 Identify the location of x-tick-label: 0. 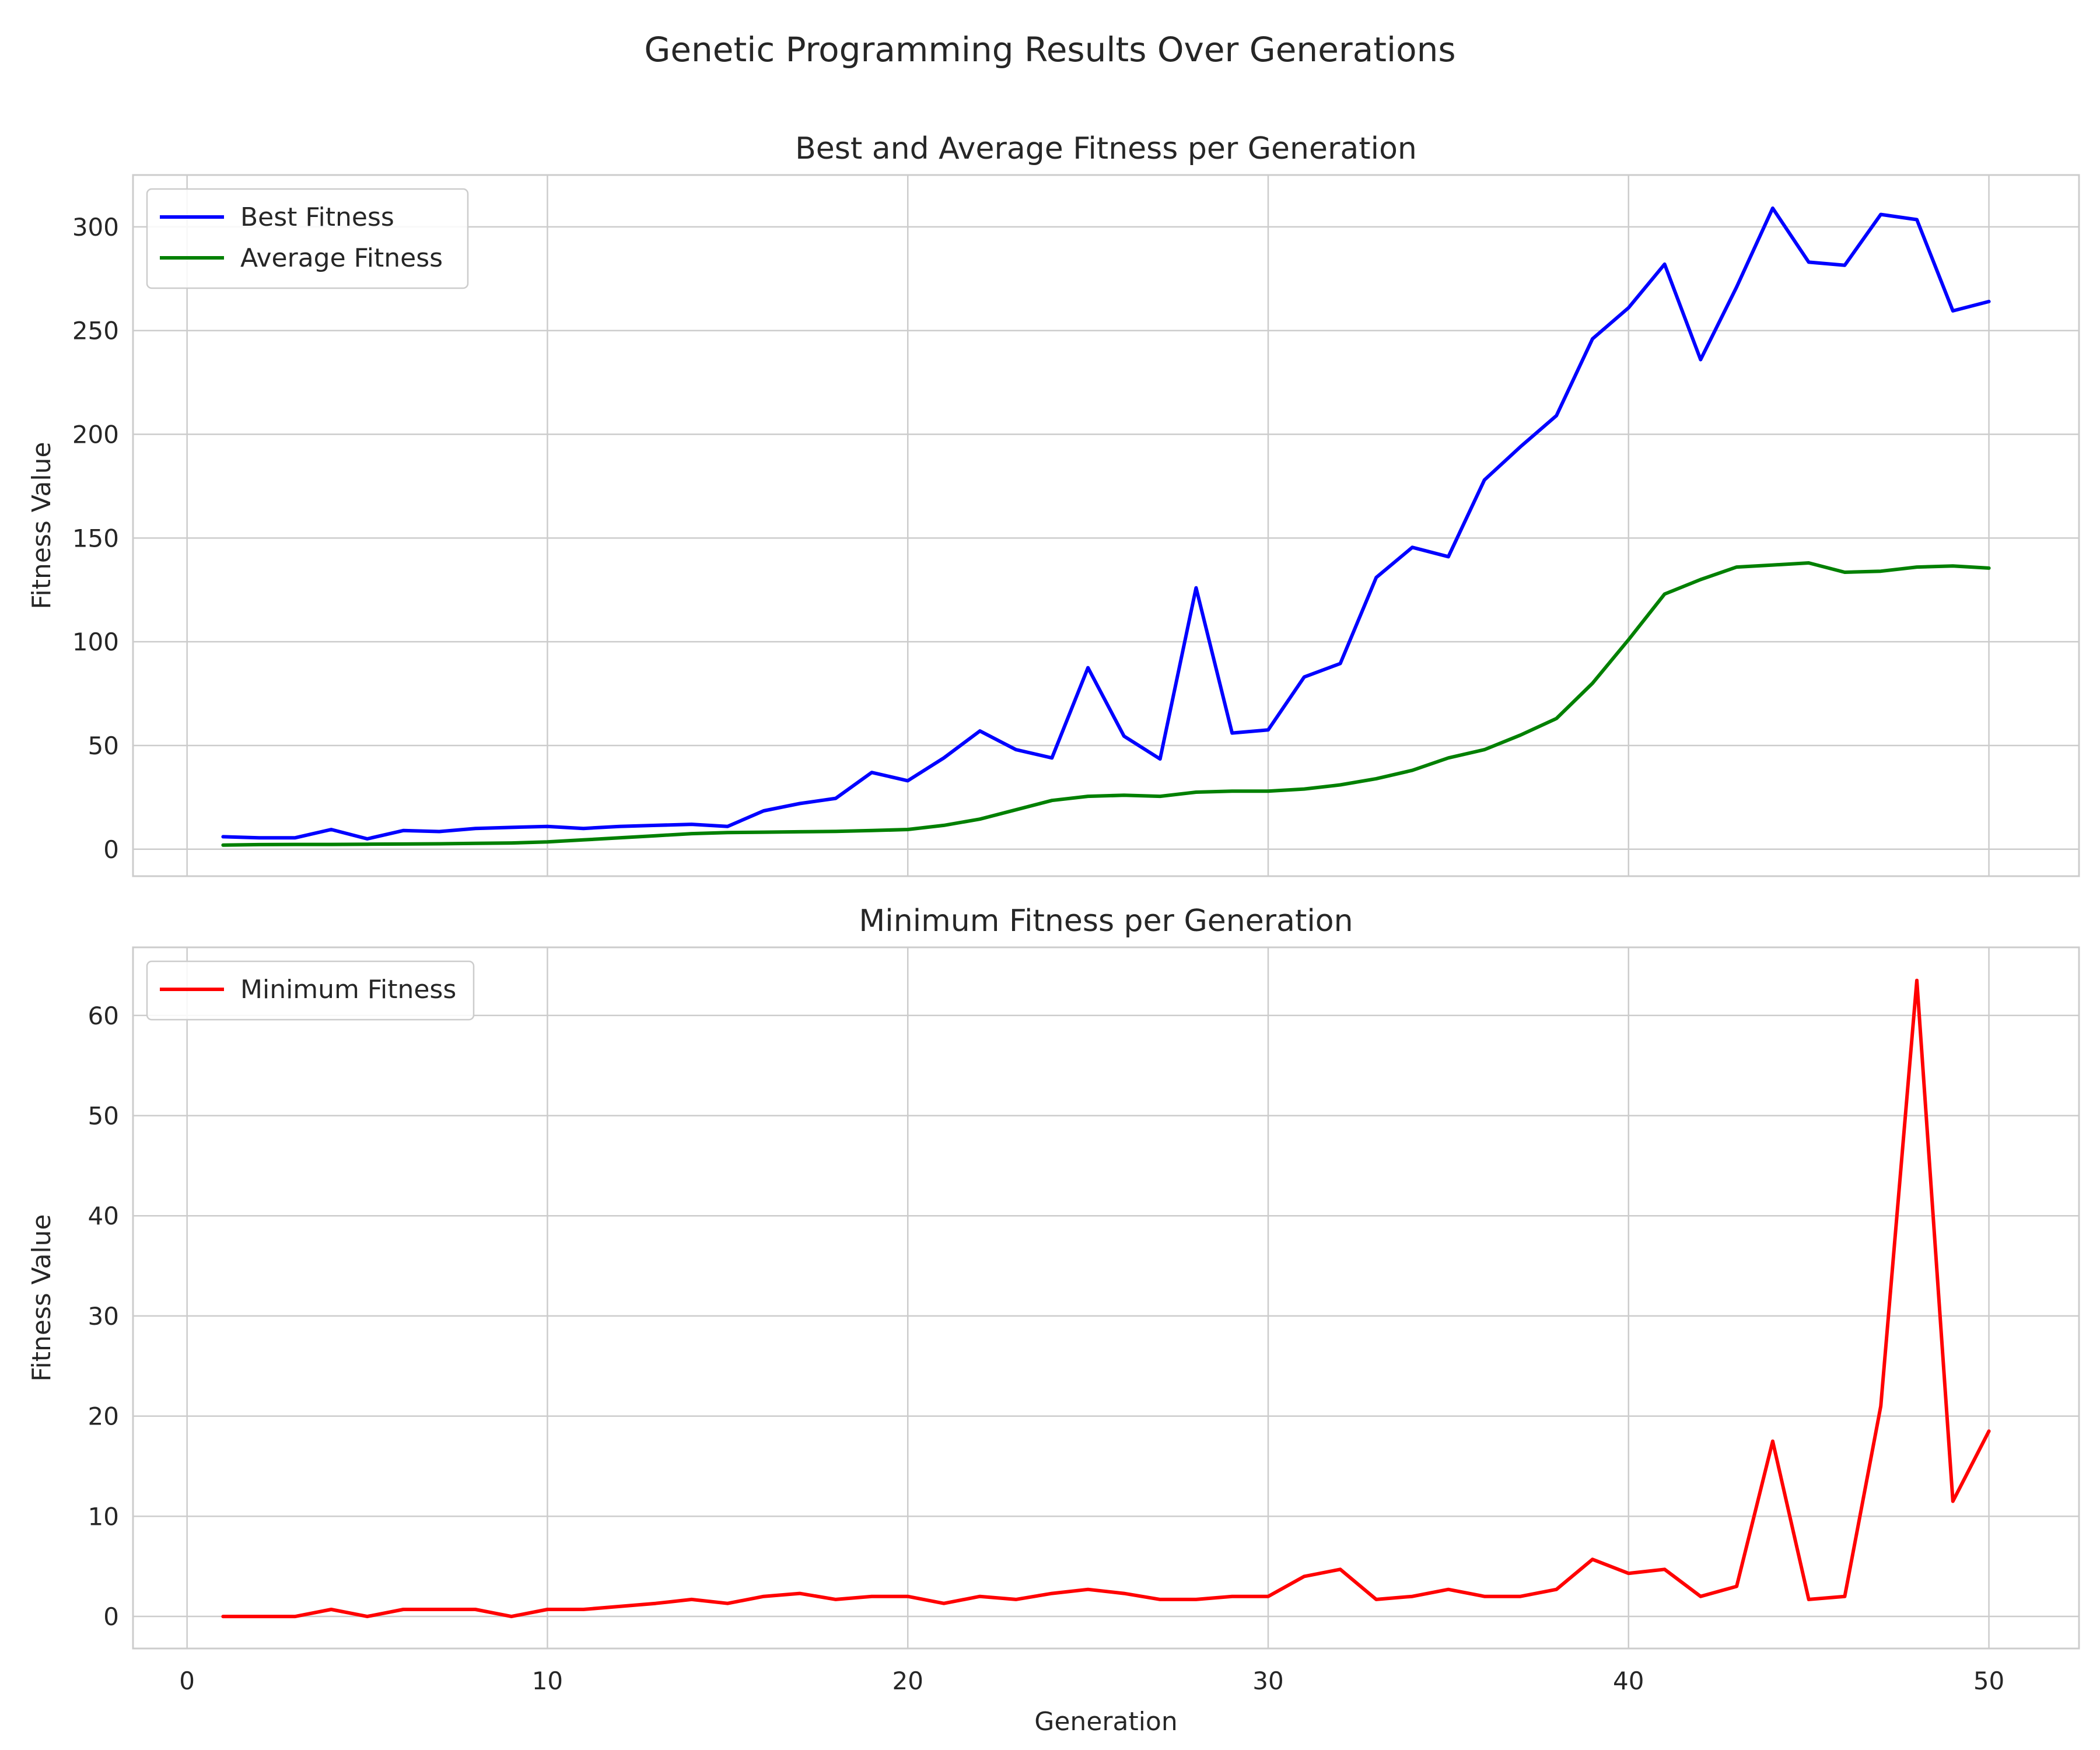
(187, 1681).